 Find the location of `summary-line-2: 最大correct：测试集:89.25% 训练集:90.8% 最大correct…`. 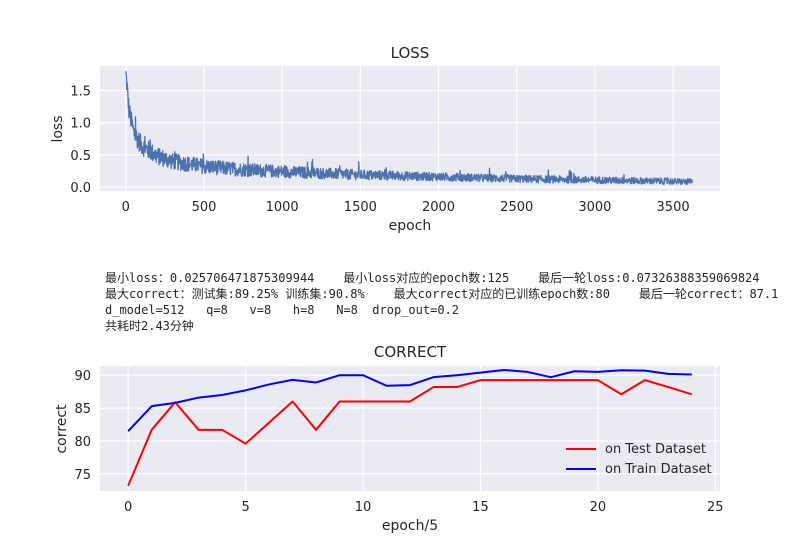

summary-line-2: 最大correct：测试集:89.25% 训练集:90.8% 最大correct… is located at coordinates (441, 293).